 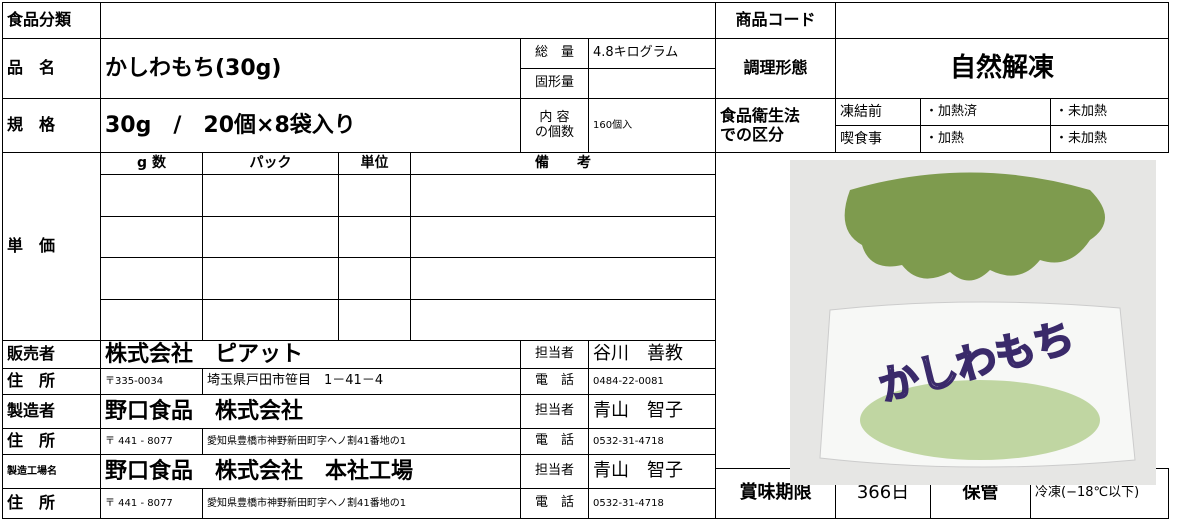 What do you see at coordinates (1109, 112) in the screenshot?
I see `hygiene-cell: ・未加熱` at bounding box center [1109, 112].